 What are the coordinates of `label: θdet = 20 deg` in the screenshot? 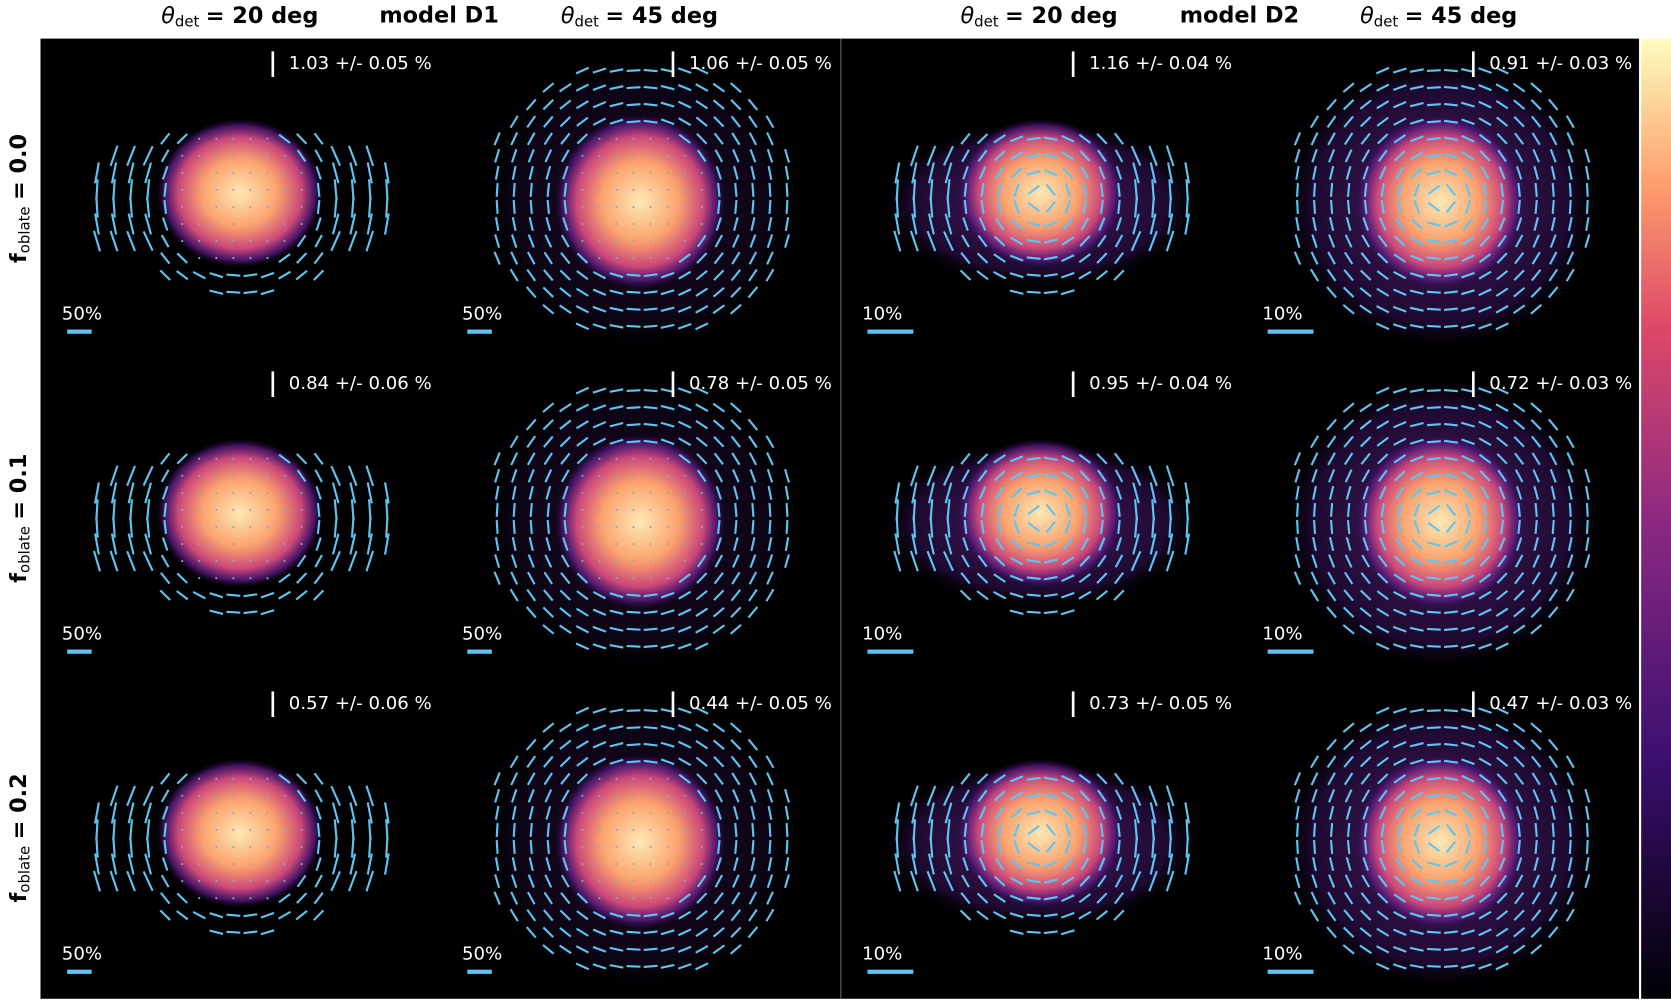 It's located at (1038, 17).